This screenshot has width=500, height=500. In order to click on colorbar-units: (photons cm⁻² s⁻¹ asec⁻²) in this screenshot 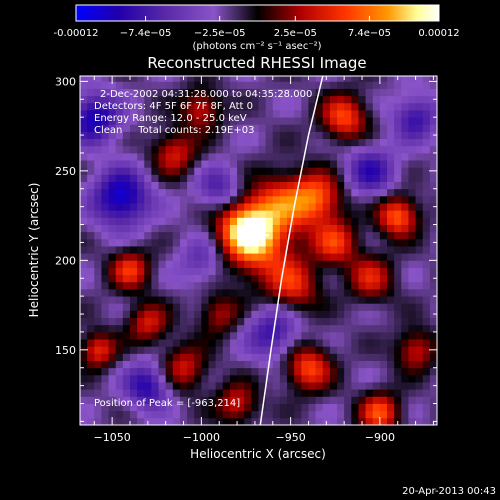, I will do `click(256, 46)`.